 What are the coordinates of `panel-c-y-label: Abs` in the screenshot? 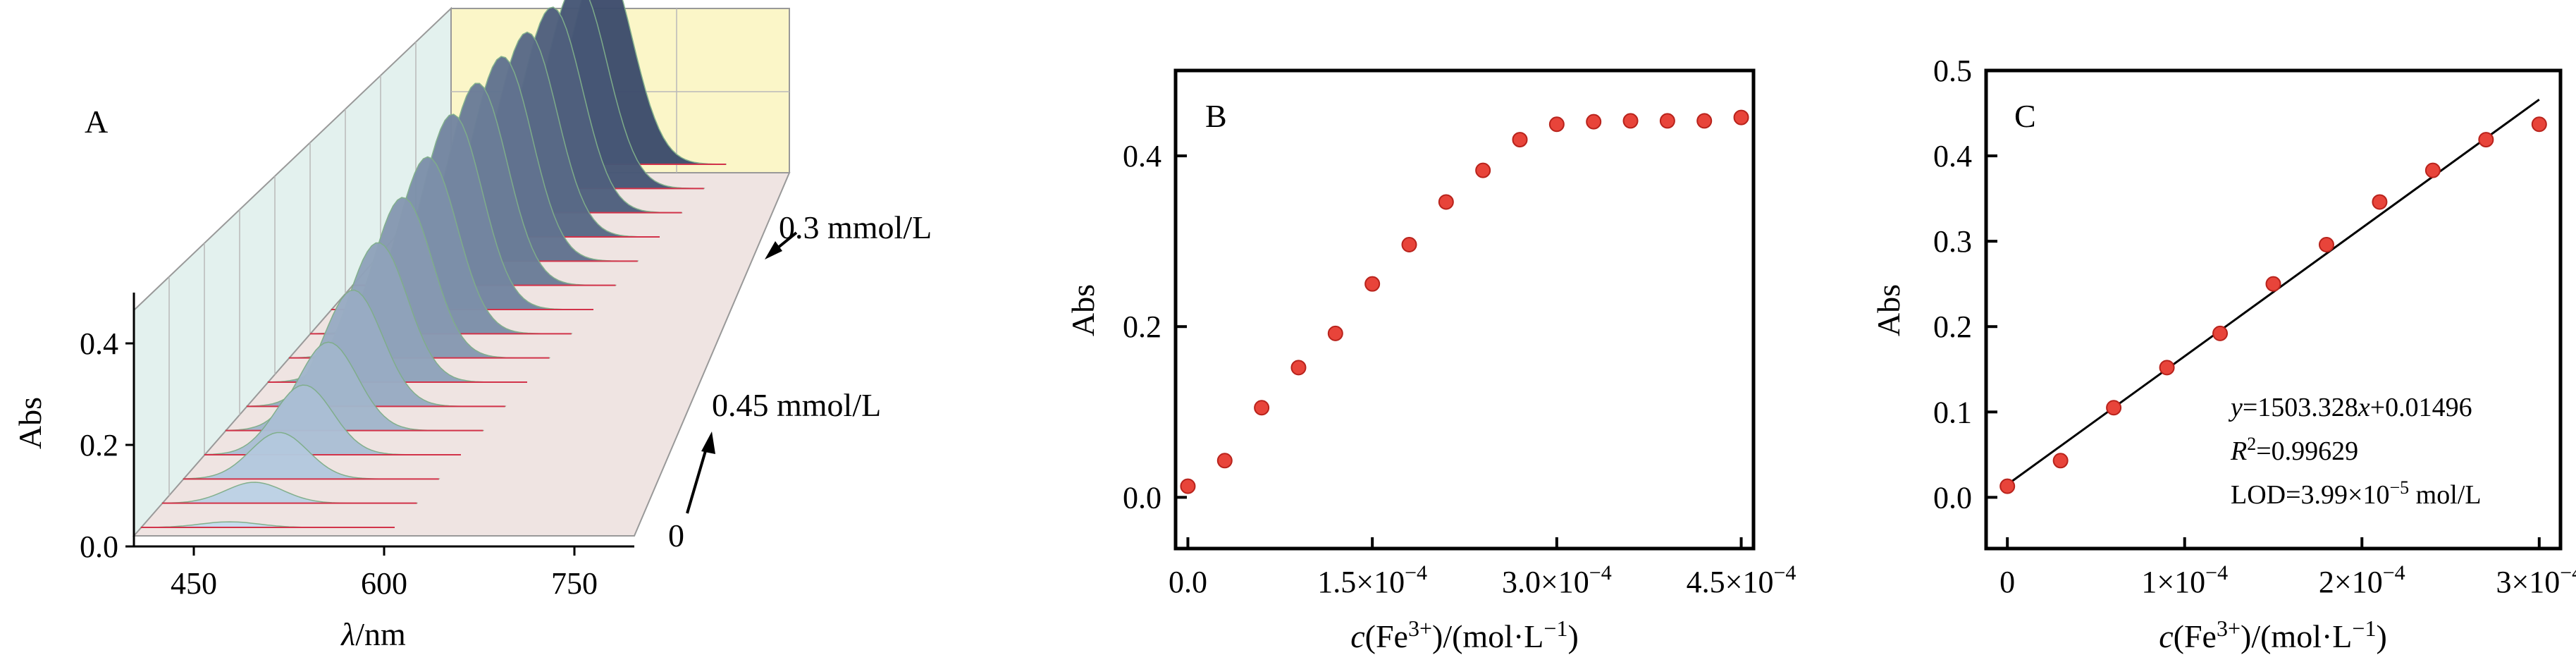 It's located at (1889, 310).